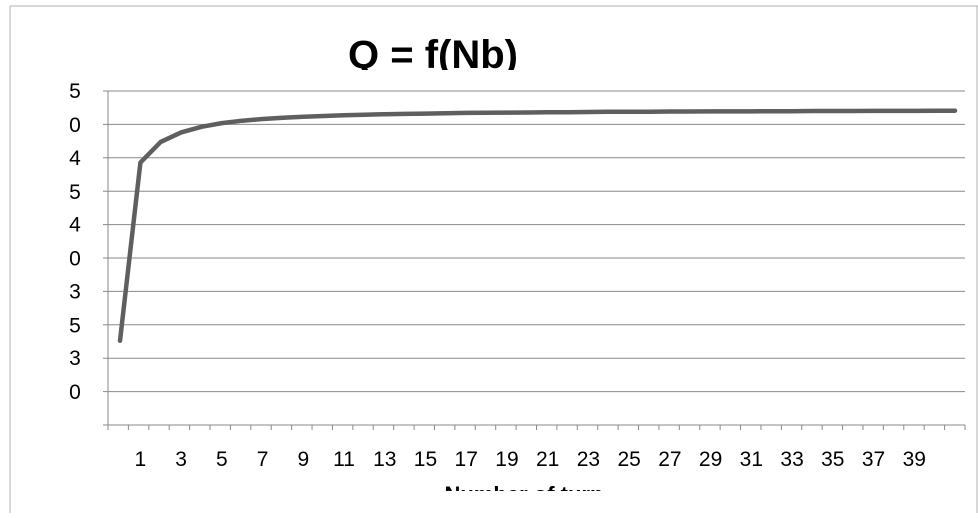 Image resolution: width=978 pixels, height=518 pixels. Describe the element at coordinates (450, 80) in the screenshot. I see `title-clip-mask` at that location.